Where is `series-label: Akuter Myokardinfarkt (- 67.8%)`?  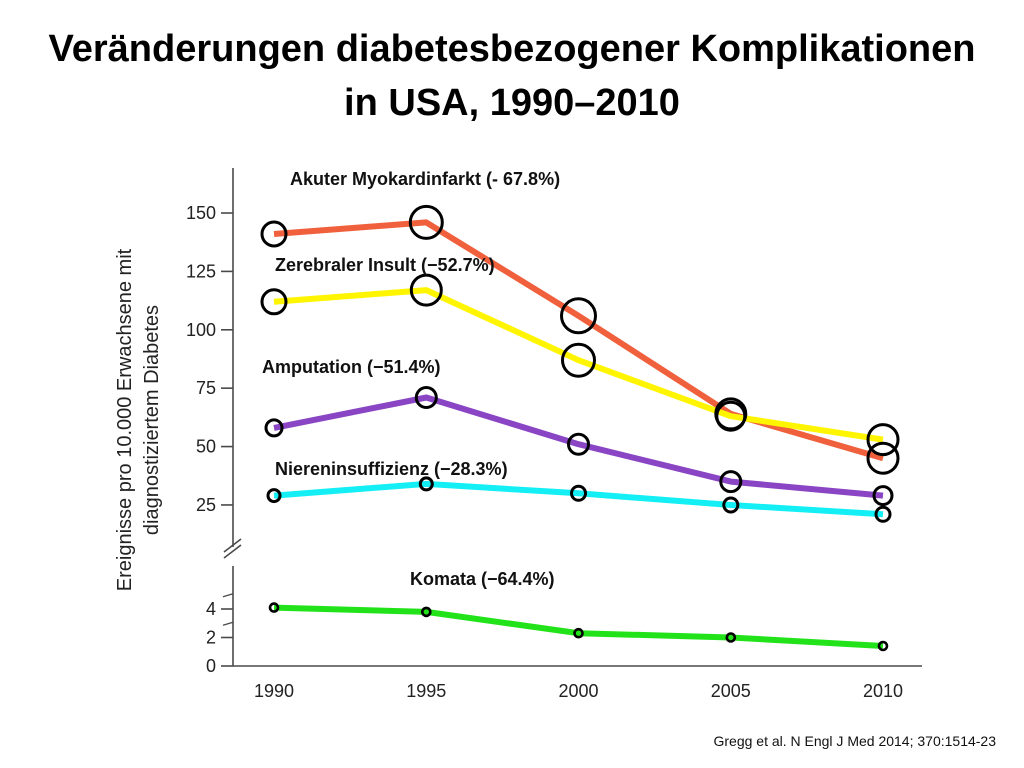 series-label: Akuter Myokardinfarkt (- 67.8%) is located at coordinates (425, 179).